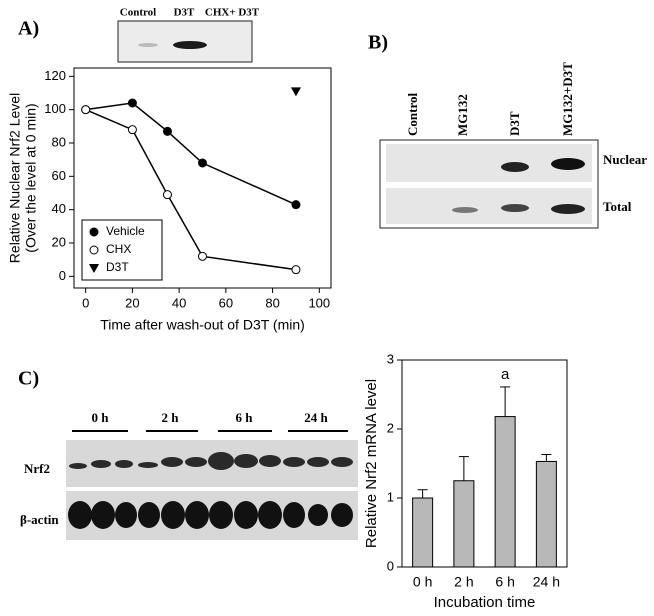 The width and height of the screenshot is (654, 616). Describe the element at coordinates (189, 475) in the screenshot. I see `blot-c: 0 h 2 h 6 h 24 h Nrf2 β-actin` at that location.